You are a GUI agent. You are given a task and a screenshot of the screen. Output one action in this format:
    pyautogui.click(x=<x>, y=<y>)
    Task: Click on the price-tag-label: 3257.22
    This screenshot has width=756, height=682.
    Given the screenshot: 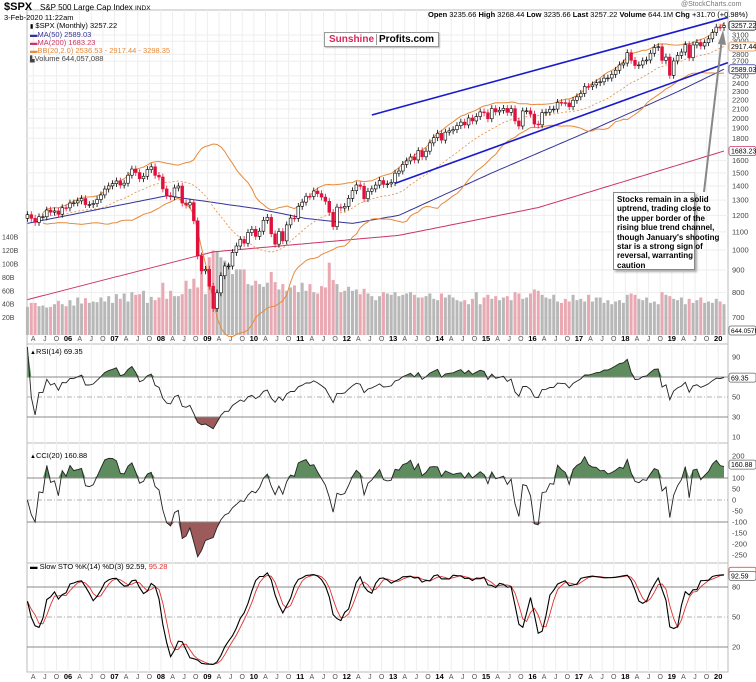 What is the action you would take?
    pyautogui.click(x=743, y=26)
    